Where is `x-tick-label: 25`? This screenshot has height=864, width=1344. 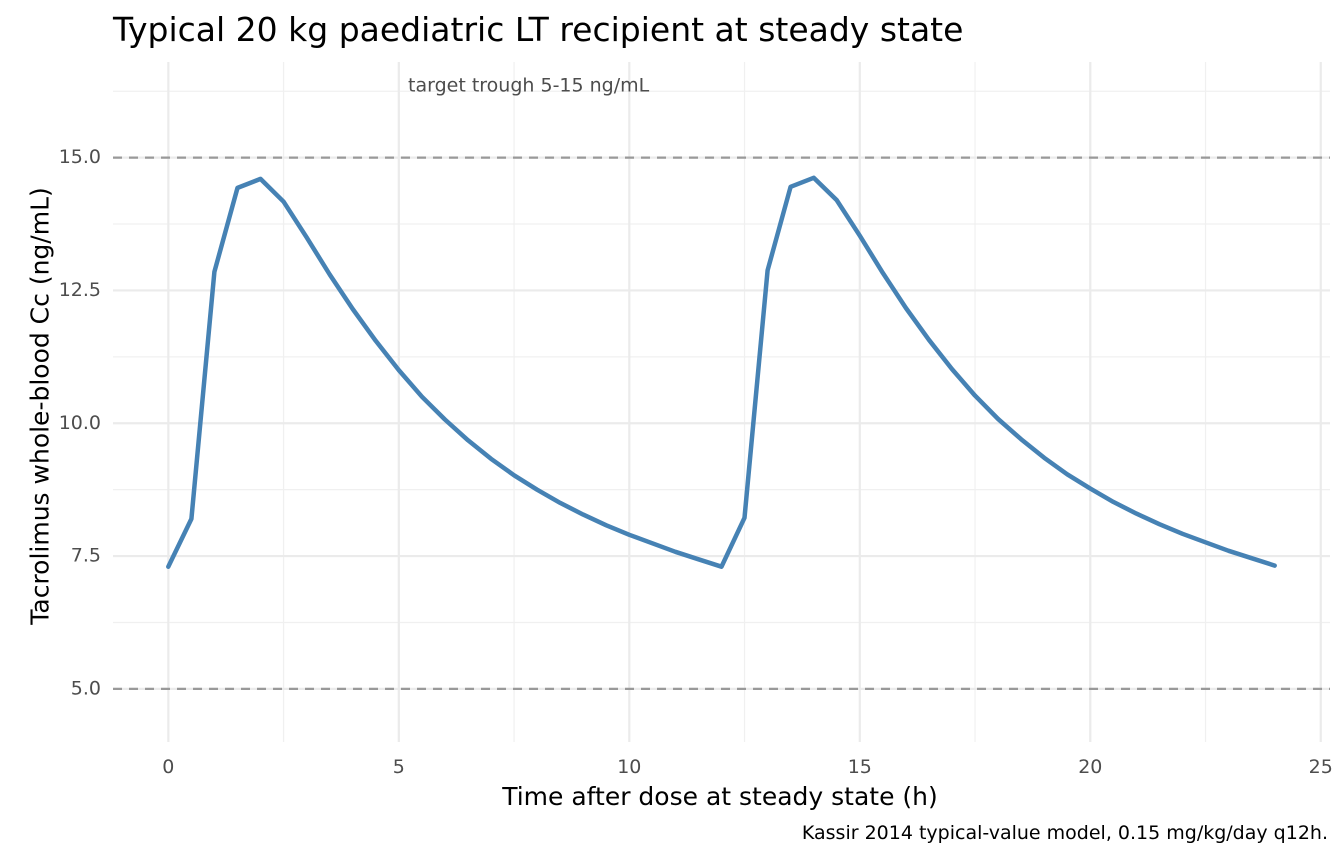 x-tick-label: 25 is located at coordinates (1321, 767).